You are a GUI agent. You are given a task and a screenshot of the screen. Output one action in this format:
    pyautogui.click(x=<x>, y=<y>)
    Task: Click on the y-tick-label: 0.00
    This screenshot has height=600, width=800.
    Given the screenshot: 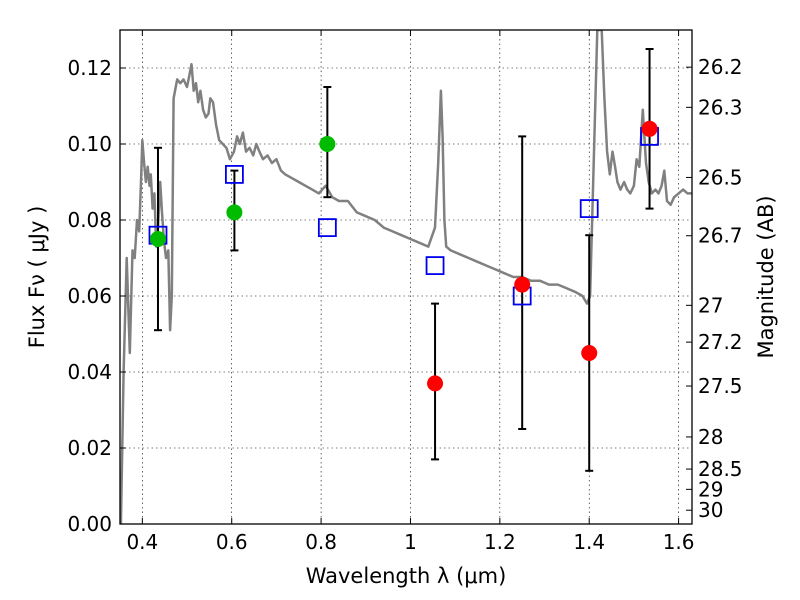 What is the action you would take?
    pyautogui.click(x=89, y=524)
    